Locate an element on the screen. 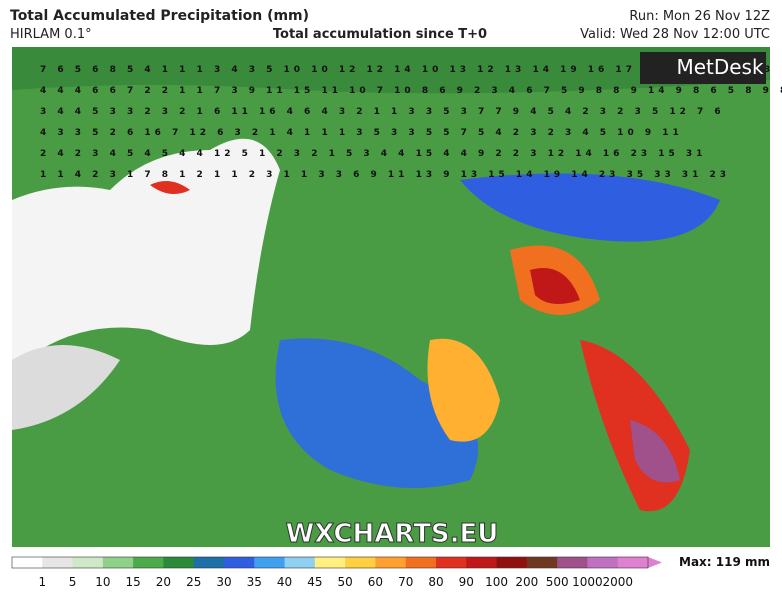  colorbar-tick-label: 40 is located at coordinates (284, 582).